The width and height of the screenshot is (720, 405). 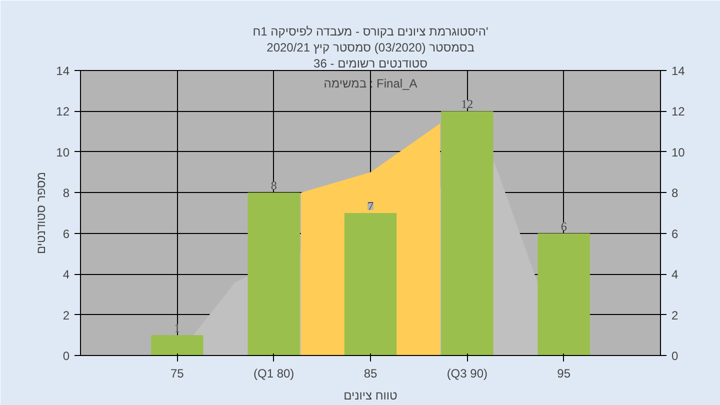 I want to click on x-tick-label: 75, so click(x=177, y=373).